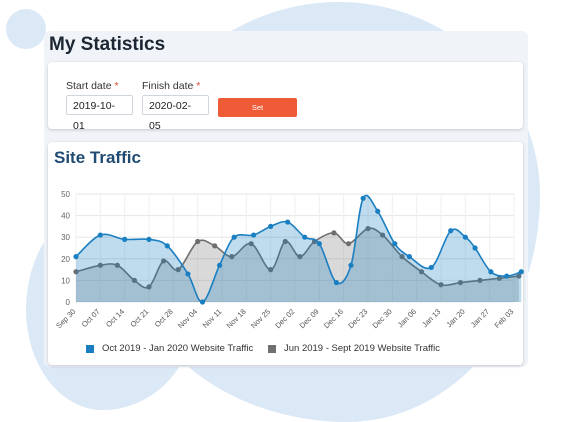 The width and height of the screenshot is (571, 422). I want to click on x-tick-label: Oct 28, so click(164, 318).